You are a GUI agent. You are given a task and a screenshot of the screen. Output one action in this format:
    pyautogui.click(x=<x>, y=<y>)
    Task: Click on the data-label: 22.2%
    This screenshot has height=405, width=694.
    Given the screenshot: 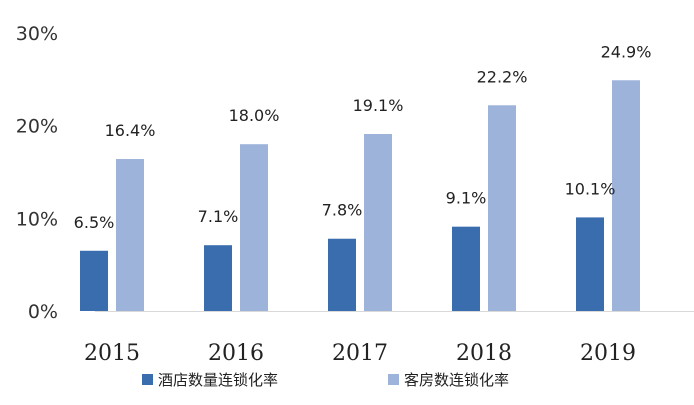 What is the action you would take?
    pyautogui.click(x=502, y=76)
    